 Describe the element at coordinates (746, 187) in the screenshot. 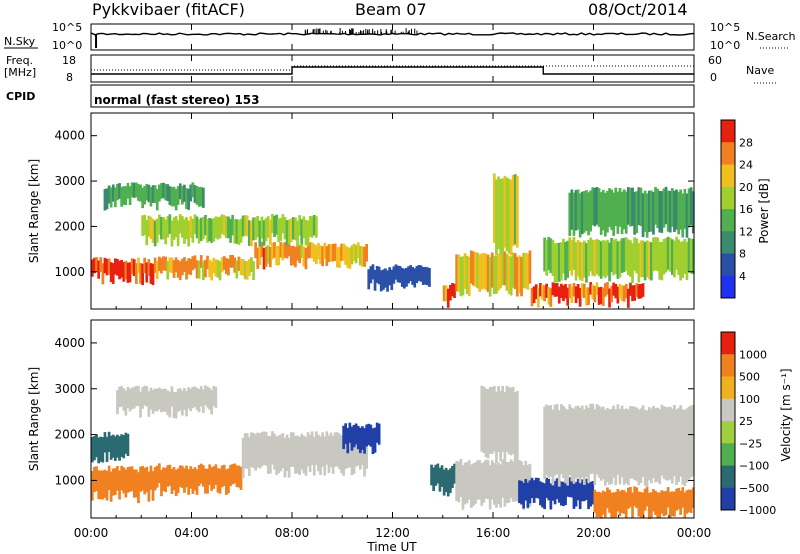

I see `power-colorbar-tick: 20` at that location.